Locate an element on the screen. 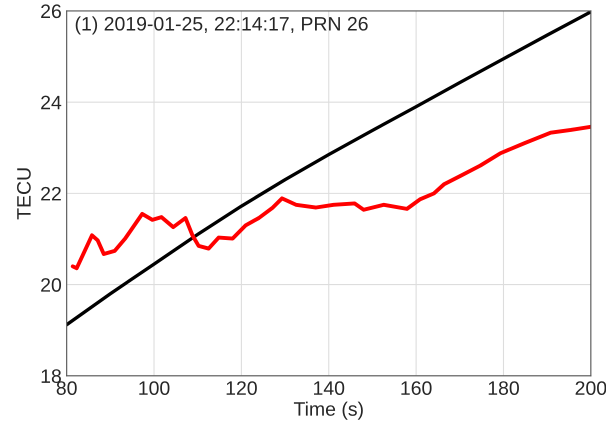 This screenshot has width=606, height=437. y-tick-label: 22 is located at coordinates (51, 193).